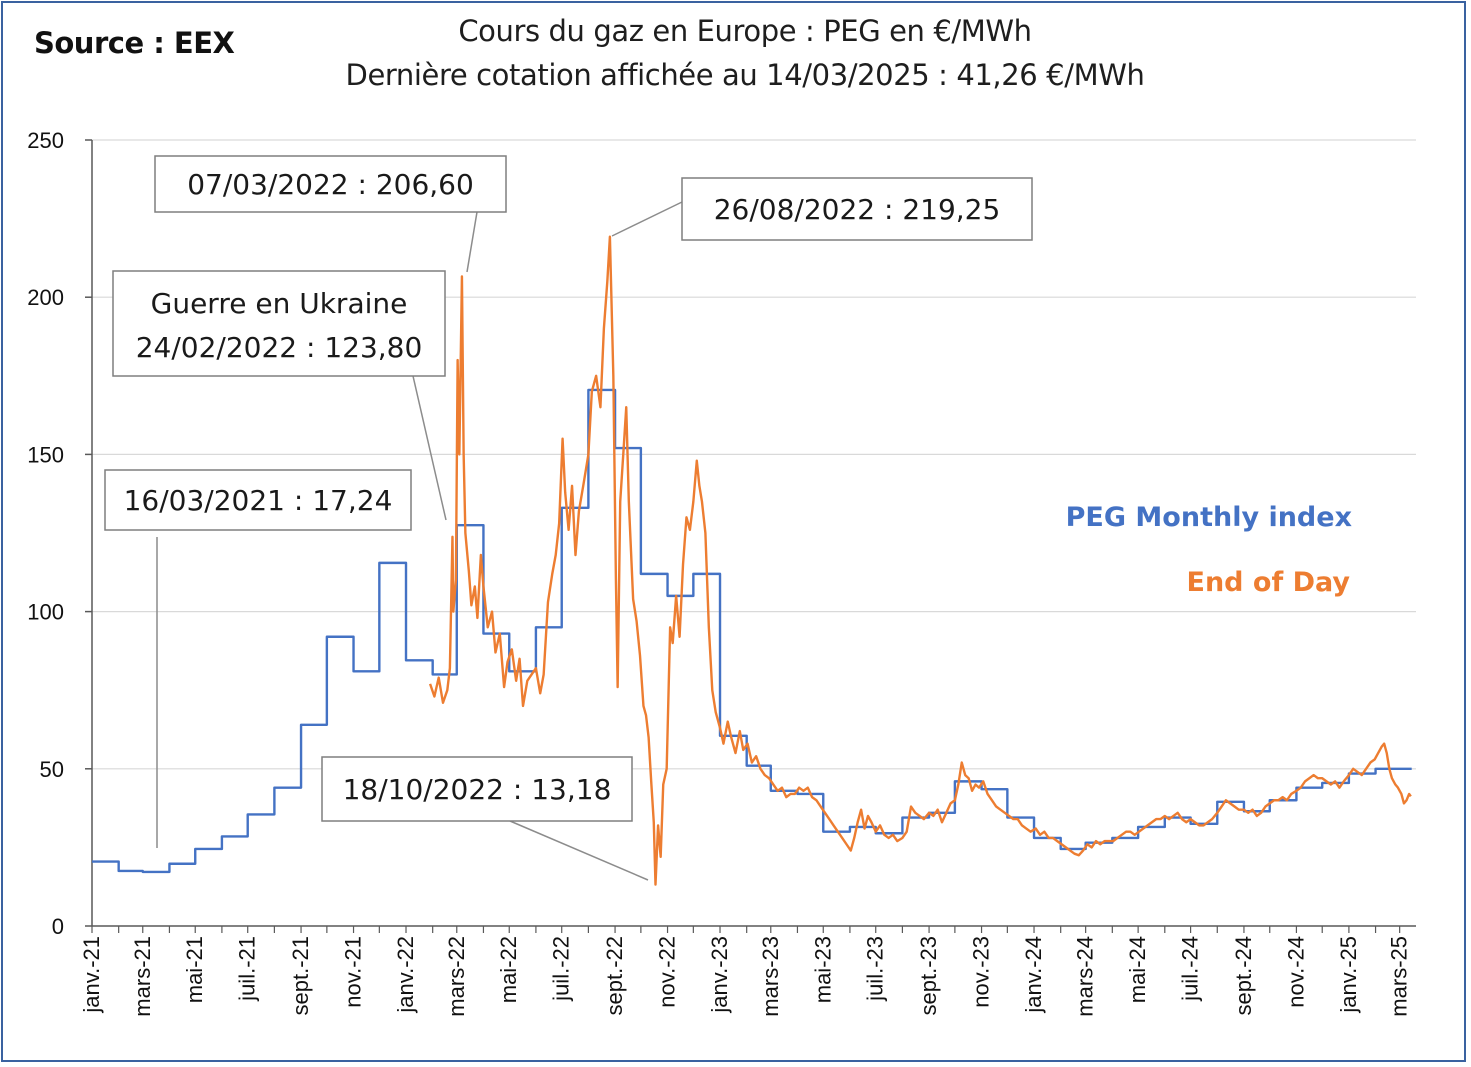 This screenshot has height=1067, width=1471. Describe the element at coordinates (300, 976) in the screenshot. I see `x-tick-label: sept.-21` at that location.